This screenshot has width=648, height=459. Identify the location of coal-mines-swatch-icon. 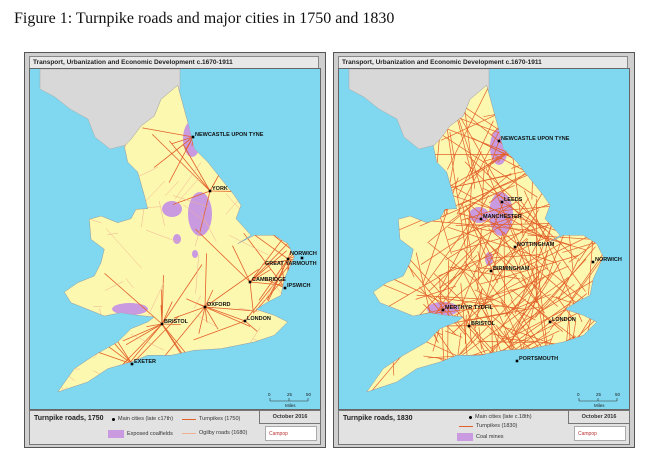
(465, 437).